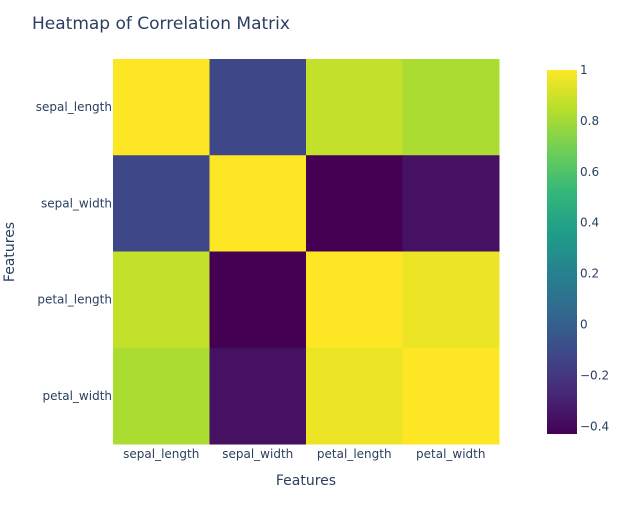  What do you see at coordinates (258, 396) in the screenshot?
I see `heatmap-cell-petal_width-sepal_width` at bounding box center [258, 396].